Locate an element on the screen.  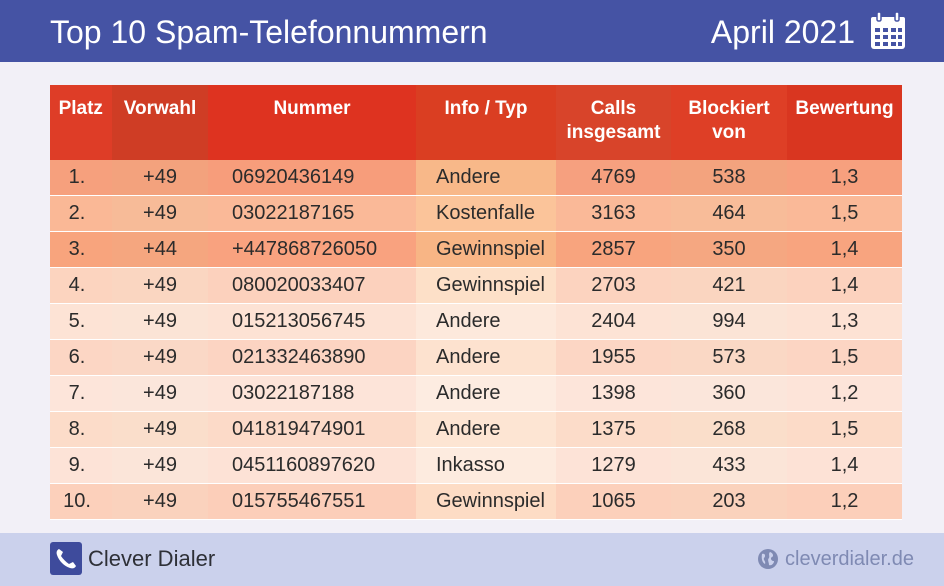
cell-blockiert: 433 is located at coordinates (729, 465).